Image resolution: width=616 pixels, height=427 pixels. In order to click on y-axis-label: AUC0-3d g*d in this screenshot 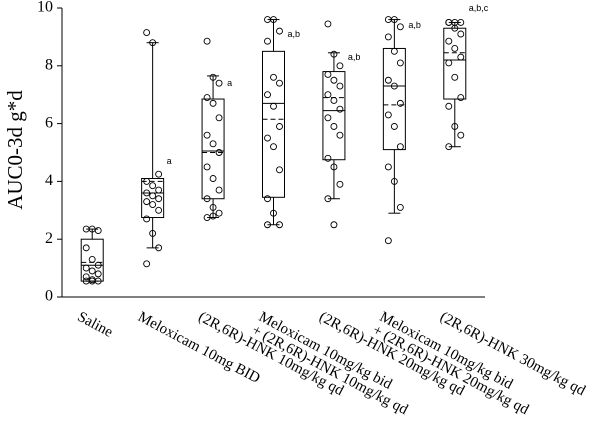, I will do `click(15, 150)`.